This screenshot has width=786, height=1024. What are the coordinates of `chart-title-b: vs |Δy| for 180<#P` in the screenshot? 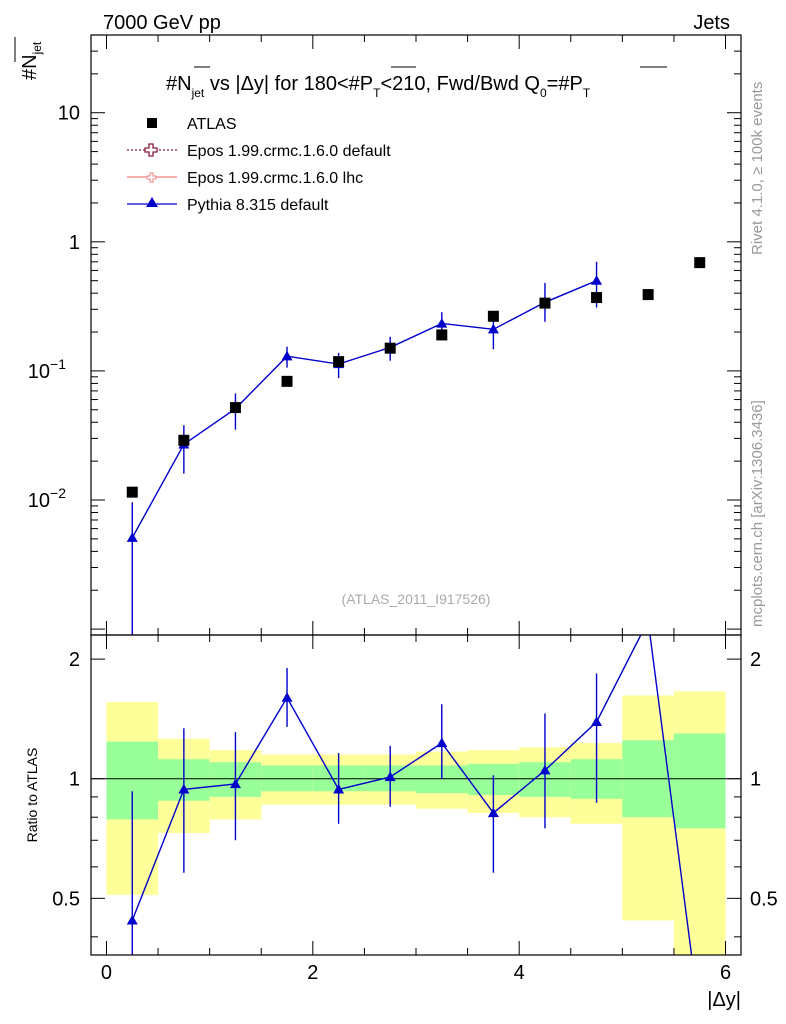 It's located at (288, 84).